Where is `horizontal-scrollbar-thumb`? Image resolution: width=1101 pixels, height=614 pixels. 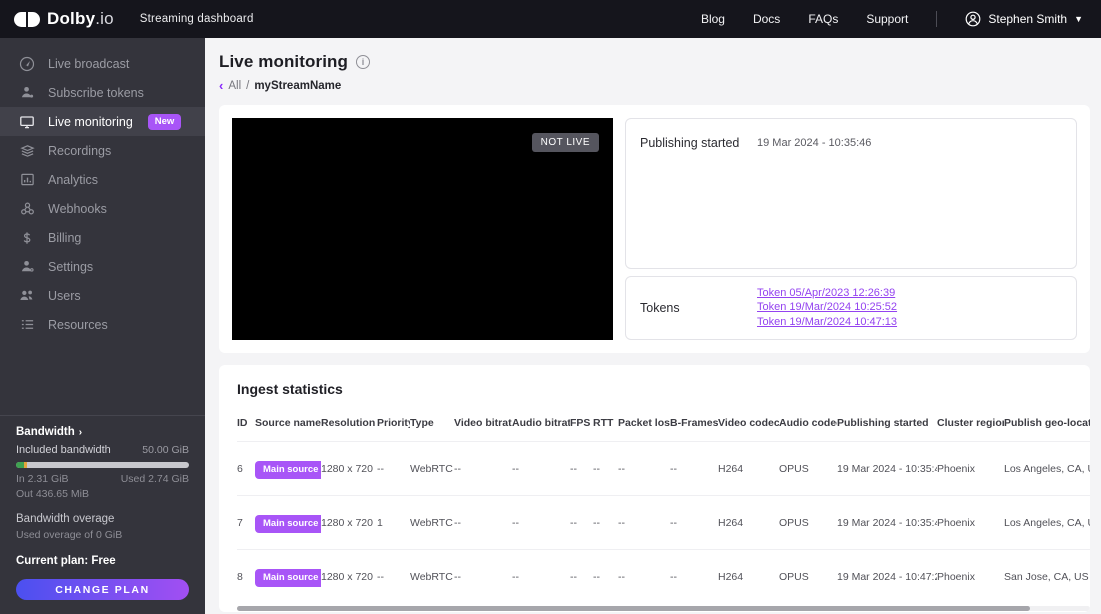
horizontal-scrollbar-thumb is located at coordinates (634, 608).